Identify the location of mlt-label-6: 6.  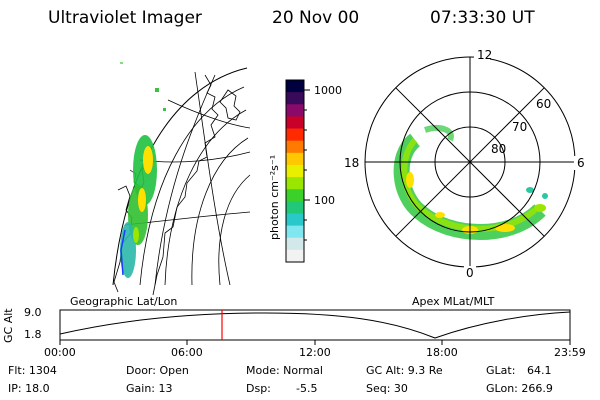
(581, 163).